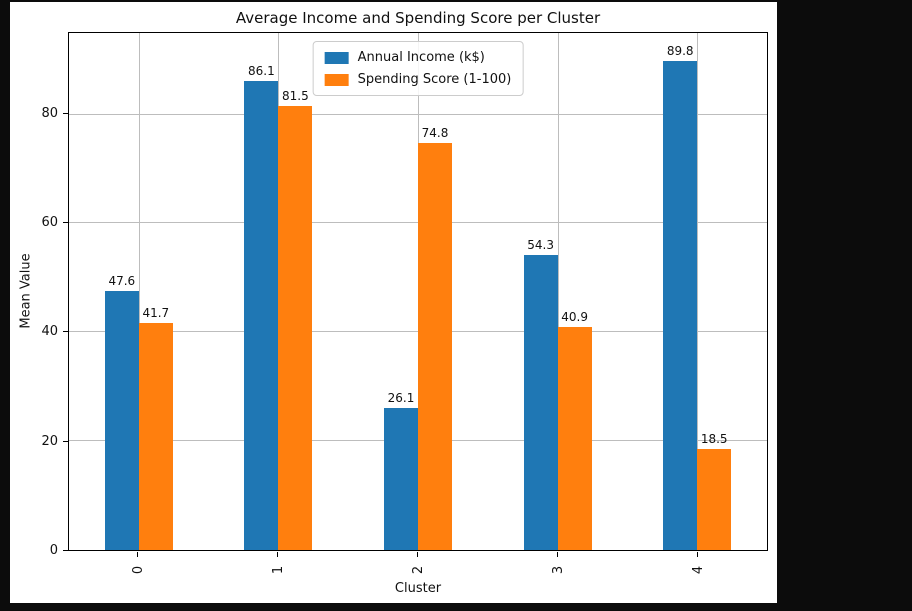  I want to click on bar-value-label: 26.1, so click(401, 397).